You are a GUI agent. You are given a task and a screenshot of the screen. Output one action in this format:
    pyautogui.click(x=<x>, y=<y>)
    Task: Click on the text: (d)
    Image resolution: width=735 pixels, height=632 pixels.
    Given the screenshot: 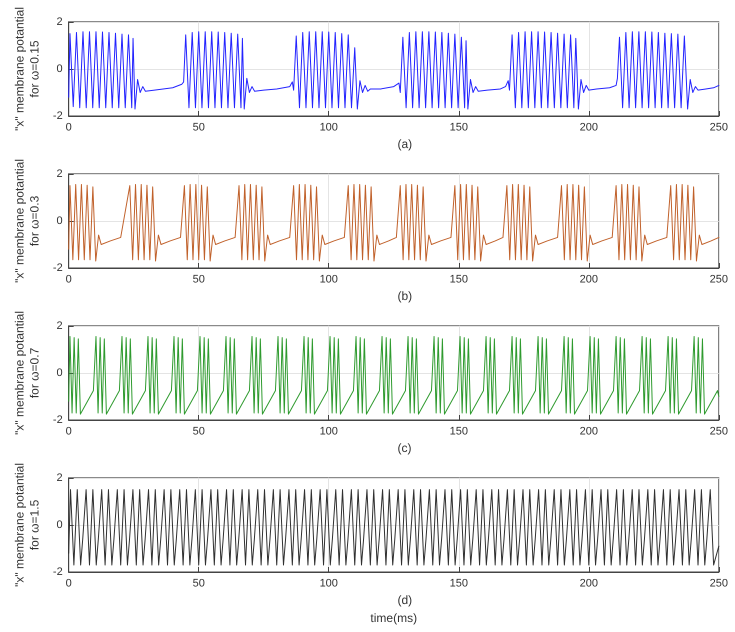 What is the action you would take?
    pyautogui.click(x=405, y=600)
    